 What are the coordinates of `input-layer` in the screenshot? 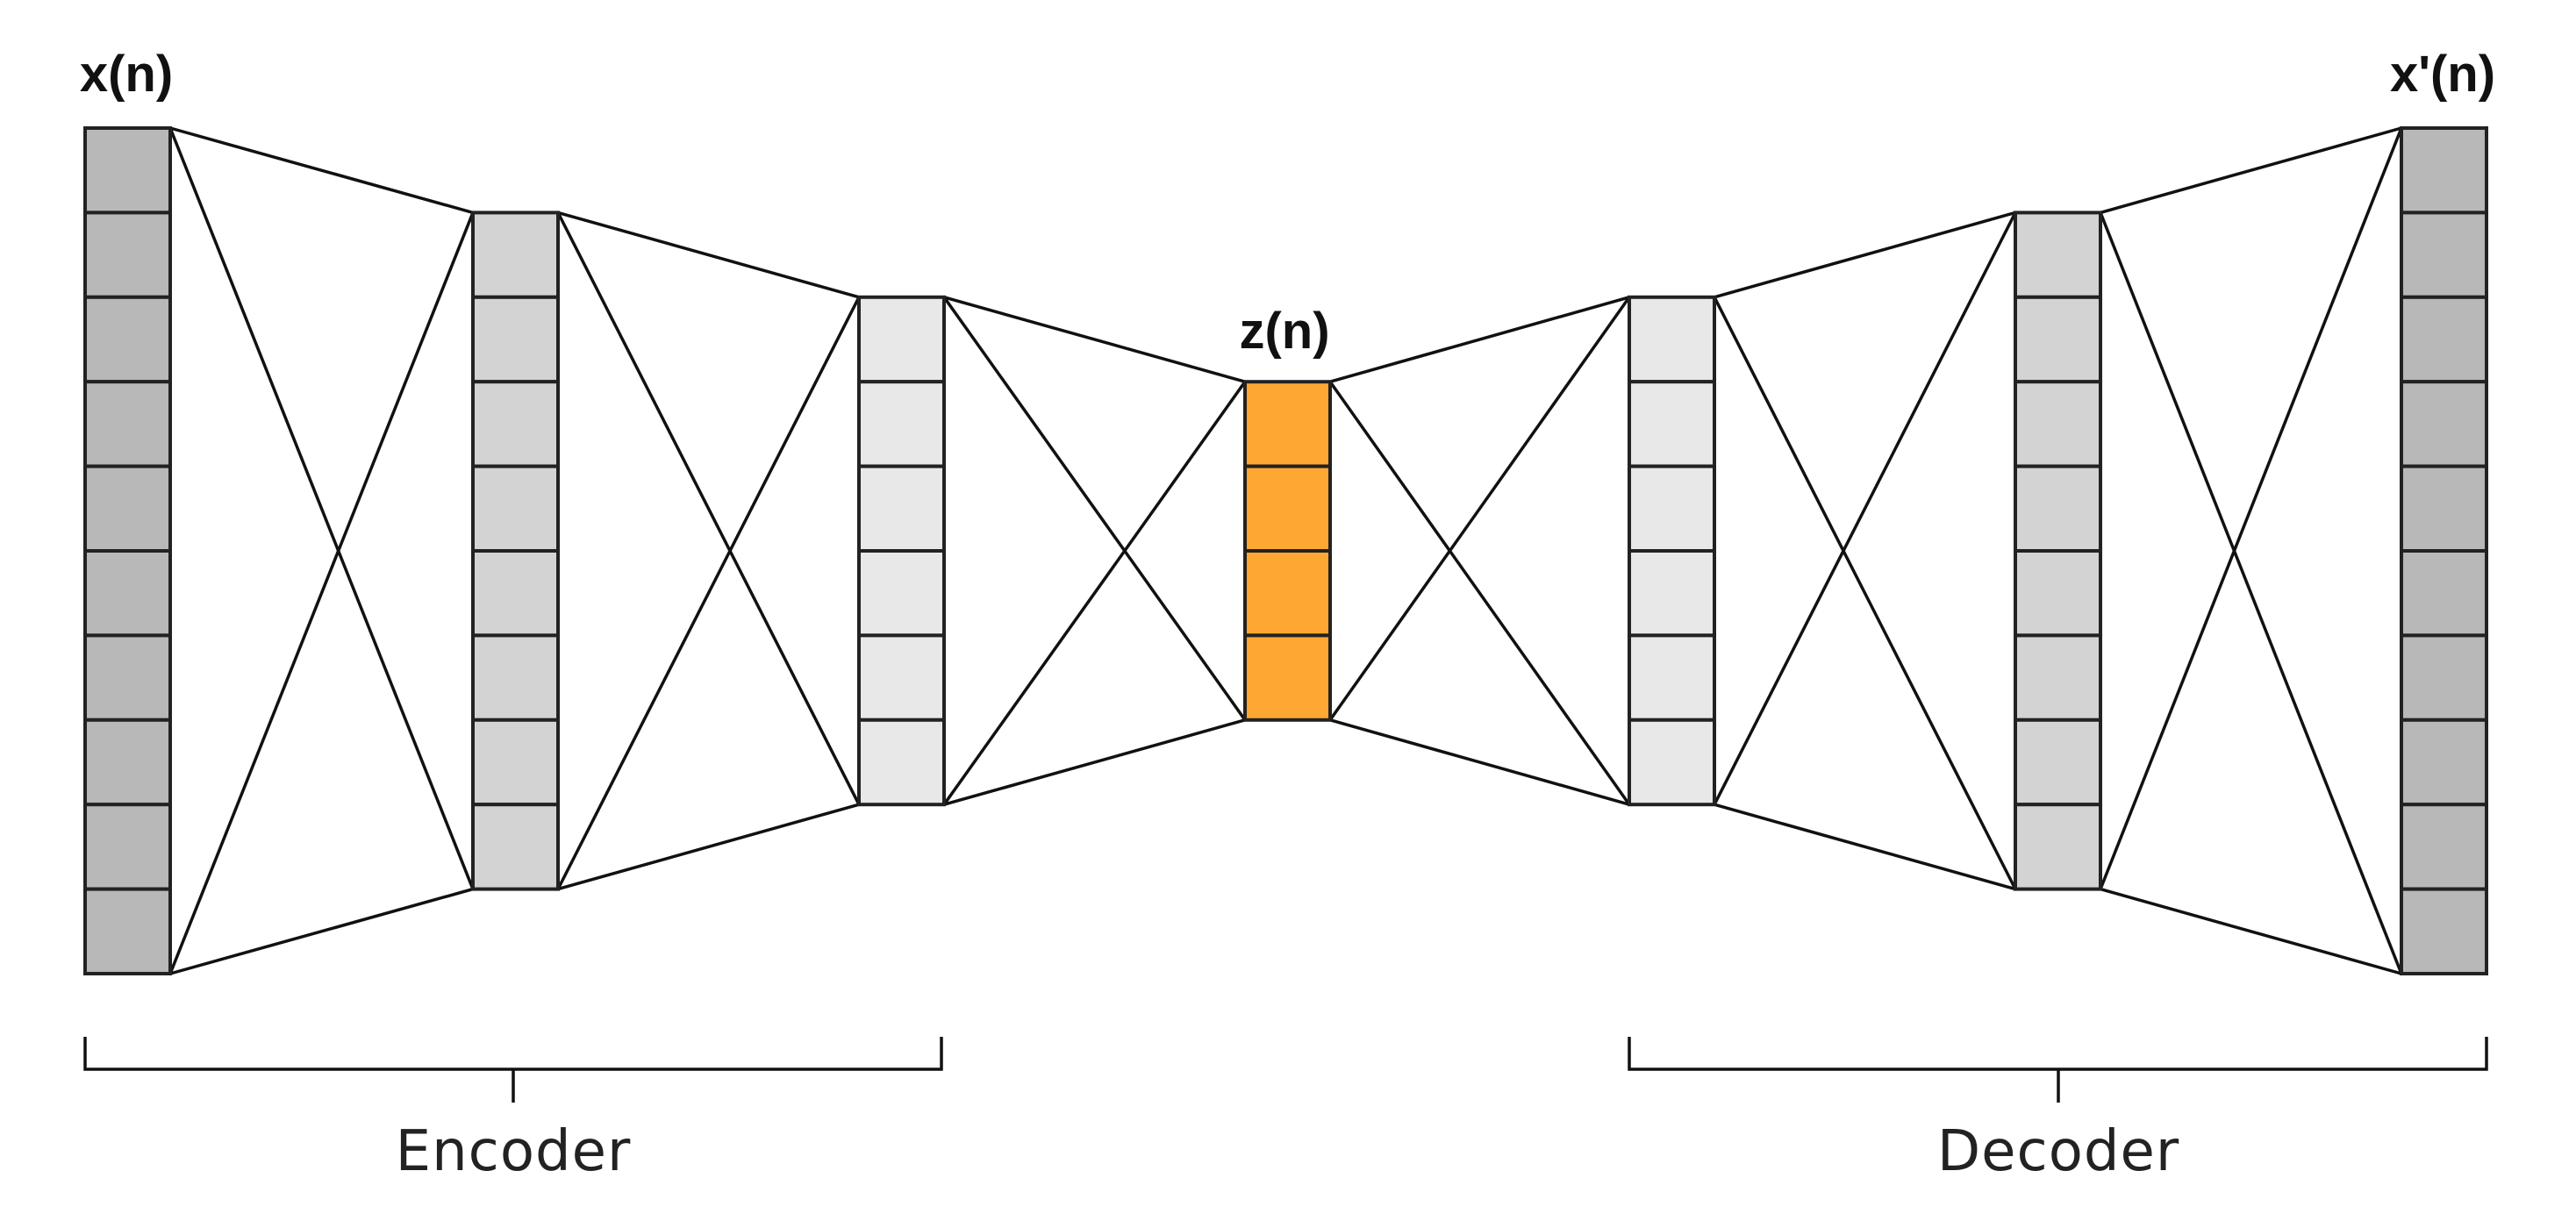 It's located at (127, 551).